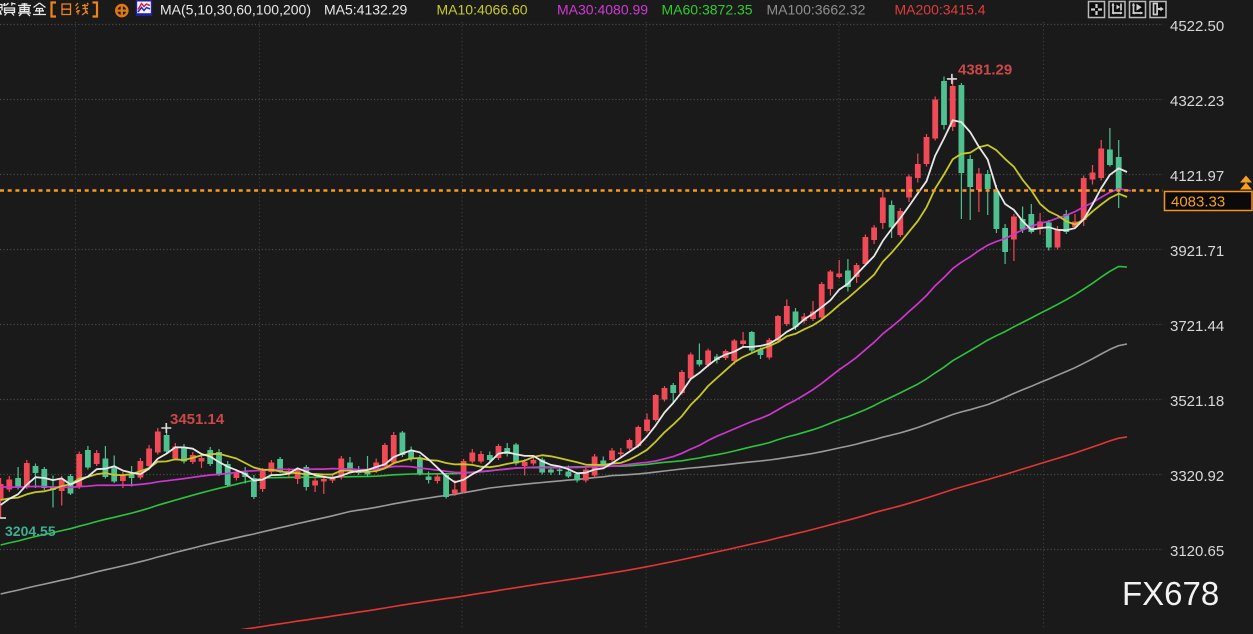 Image resolution: width=1253 pixels, height=634 pixels. I want to click on svg-text: MA200:3415.4, so click(940, 10).